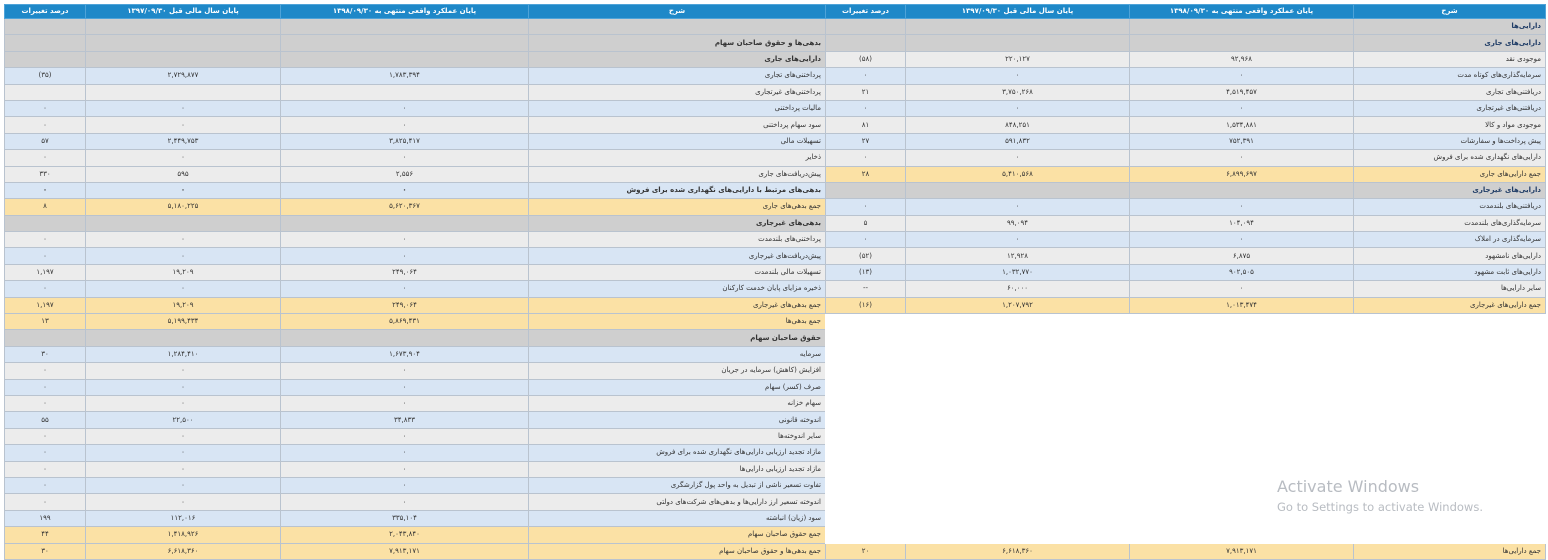  I want to click on liab-desc-cell: پرداختنی‌های غیرتجاری, so click(677, 92).